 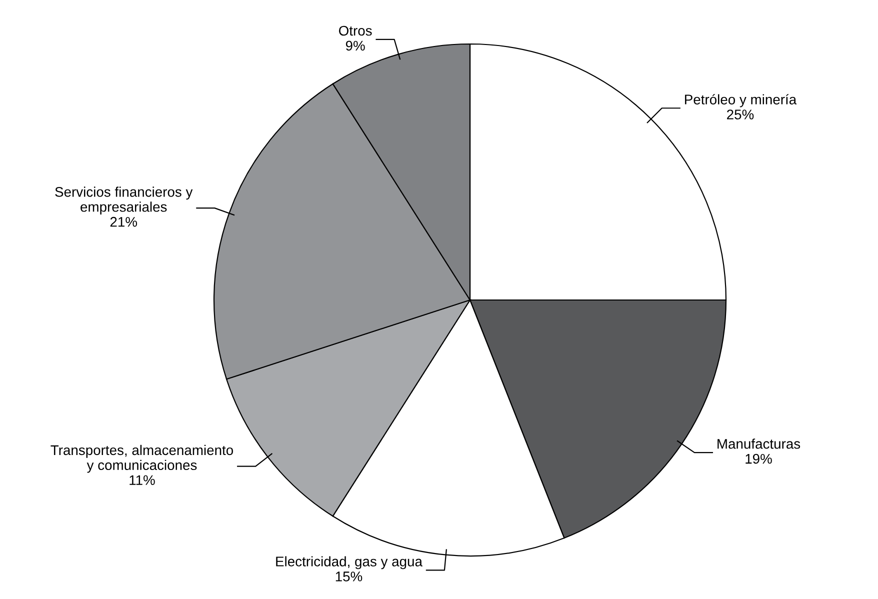 What do you see at coordinates (741, 101) in the screenshot?
I see `slice-label: Petróleo y minería` at bounding box center [741, 101].